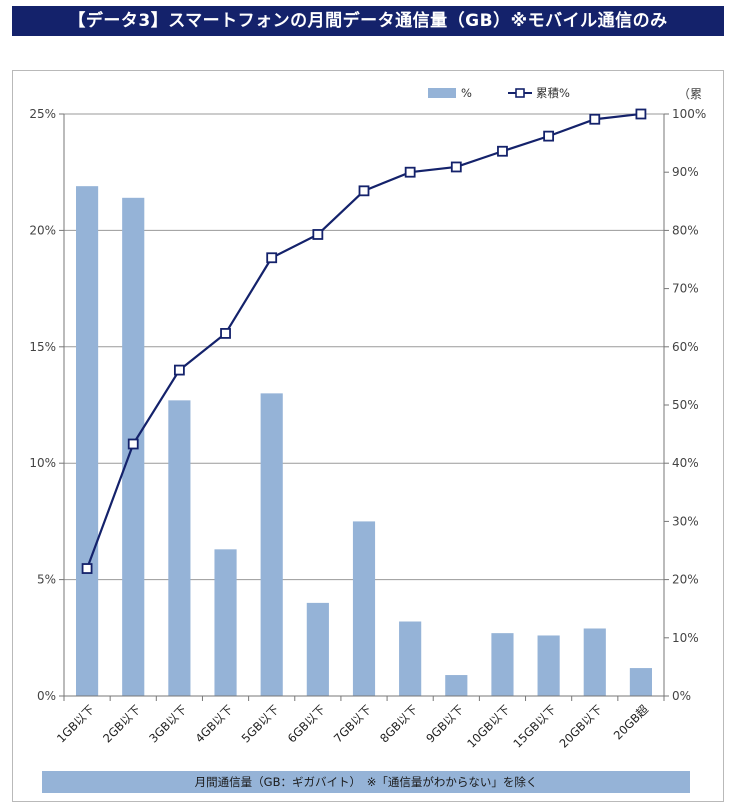 This screenshot has height=810, width=732. I want to click on right-tick-label: 70%, so click(685, 289).